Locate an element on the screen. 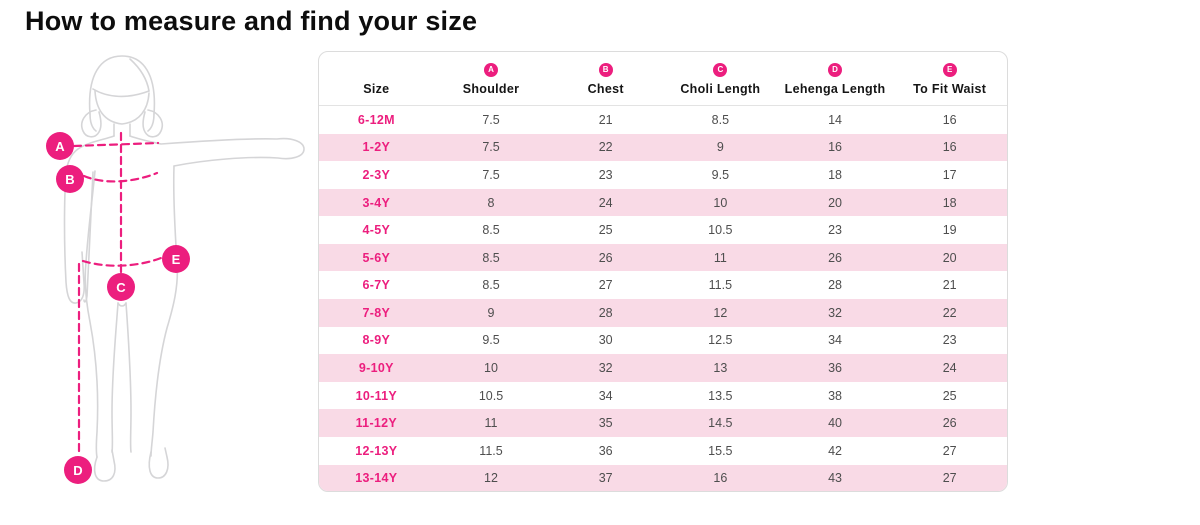 This screenshot has height=525, width=1200. table-row: 6-7Y 8.5 27 11.5 28 21 is located at coordinates (663, 285).